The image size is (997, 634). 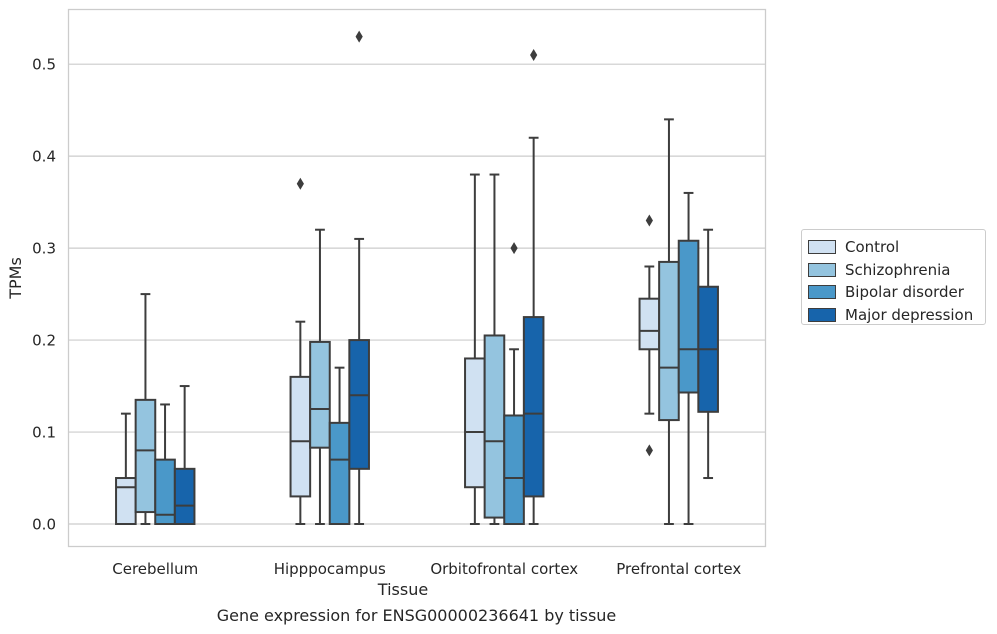 I want to click on x-tick-label: Hipppocampus, so click(x=330, y=569).